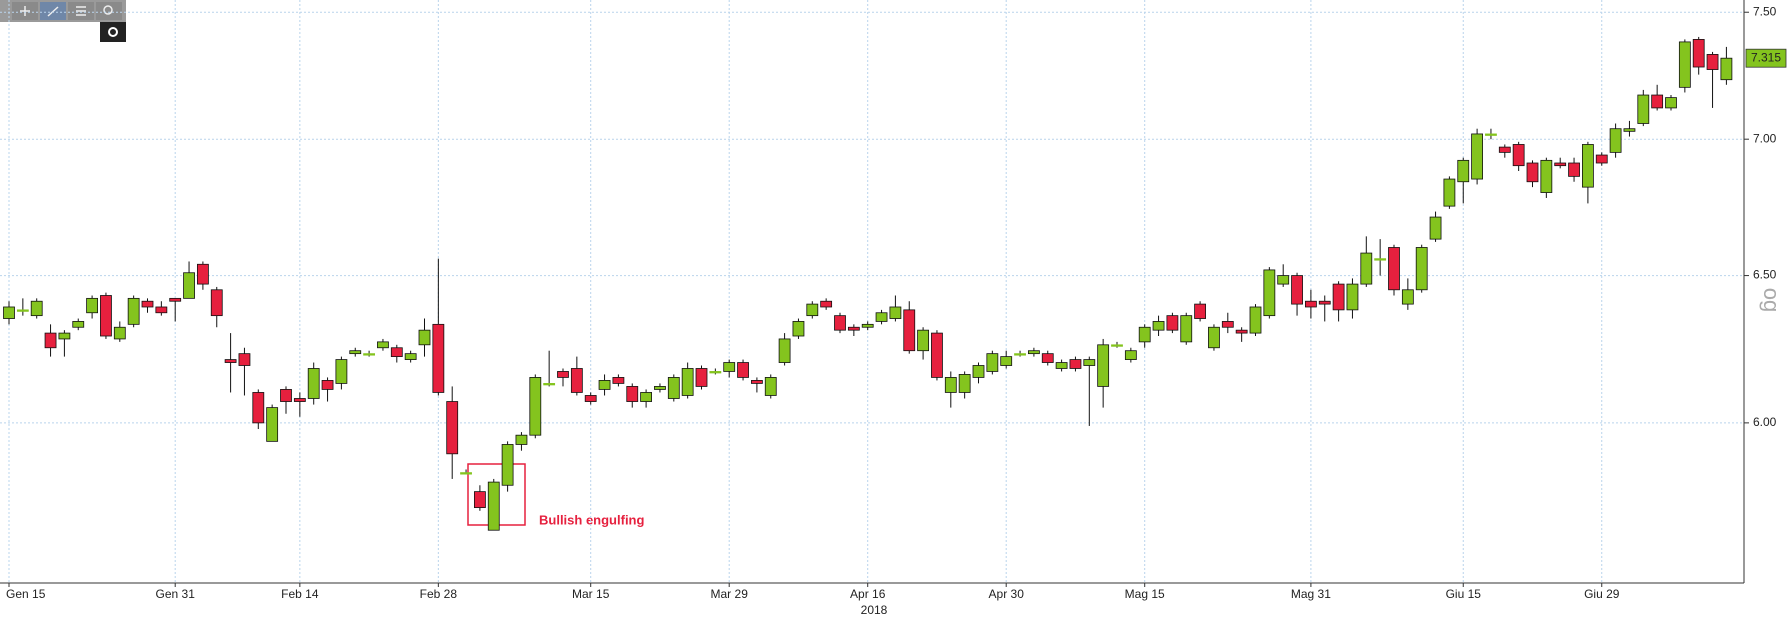 Image resolution: width=1787 pixels, height=620 pixels. I want to click on icon-zoom, so click(108, 10).